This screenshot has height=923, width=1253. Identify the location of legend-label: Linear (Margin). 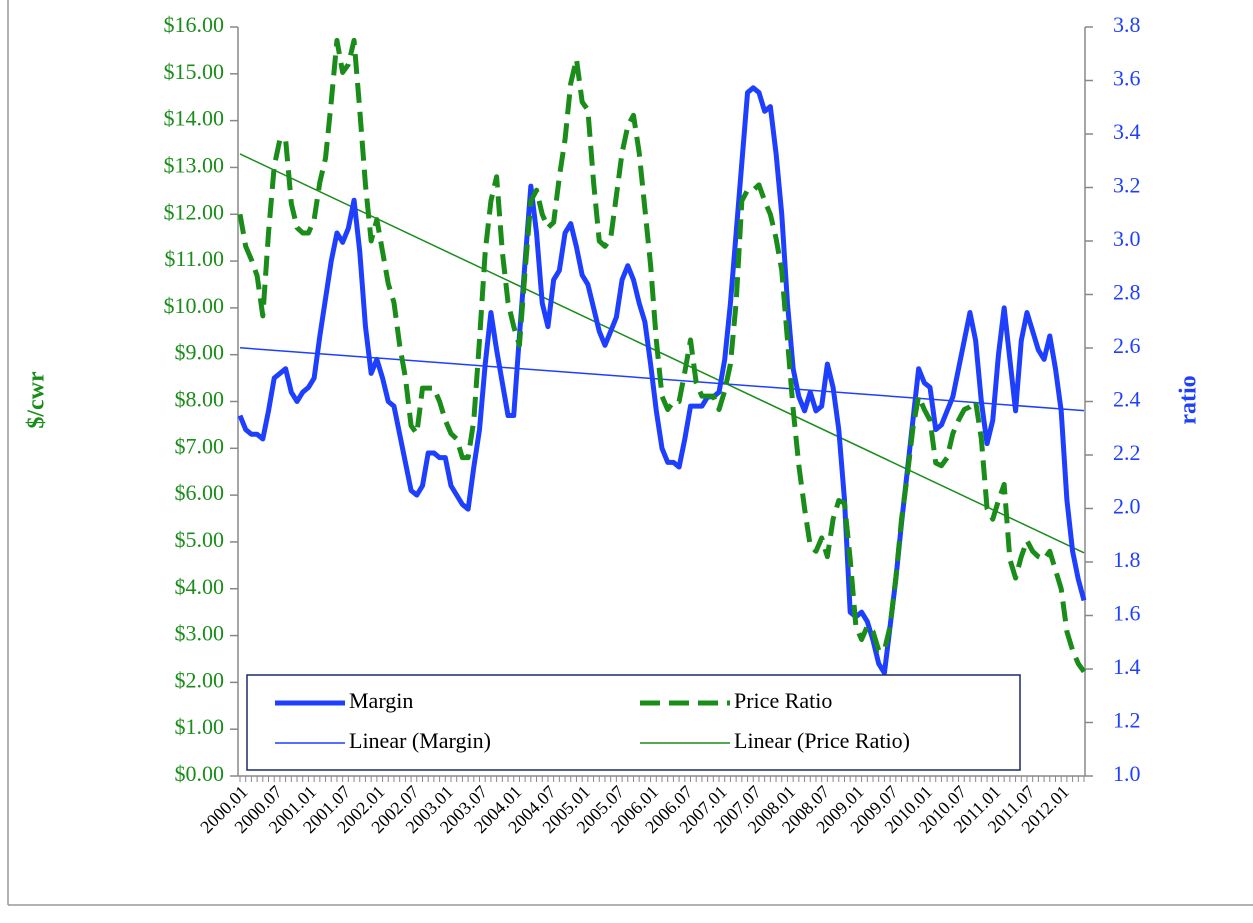
(420, 740).